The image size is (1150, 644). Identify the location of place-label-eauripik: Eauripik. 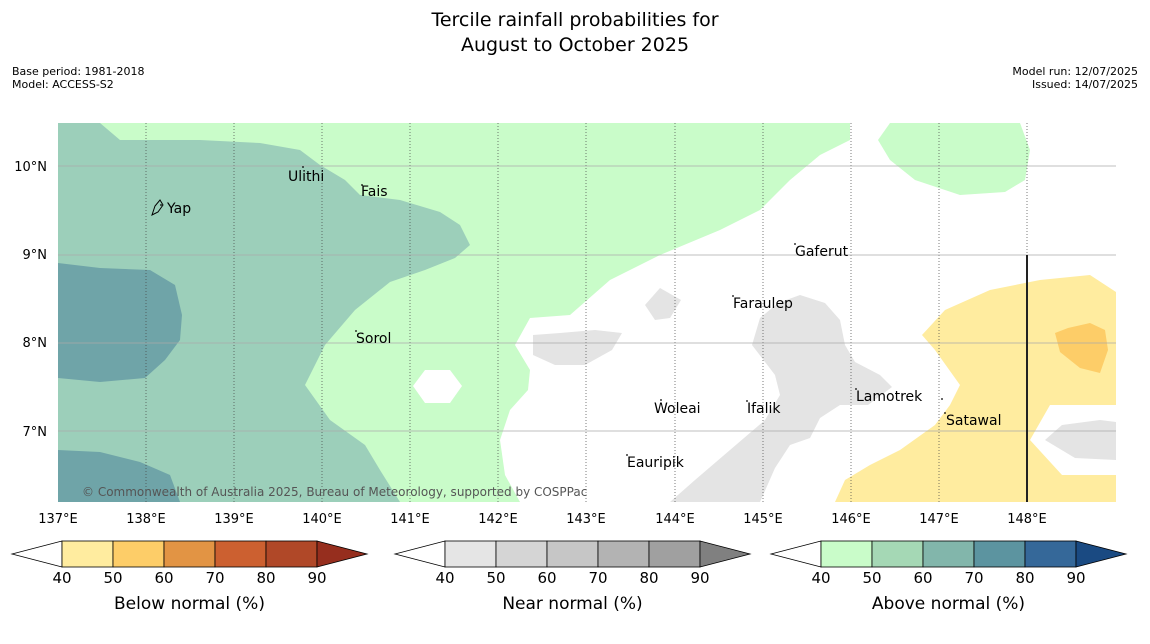
(656, 463).